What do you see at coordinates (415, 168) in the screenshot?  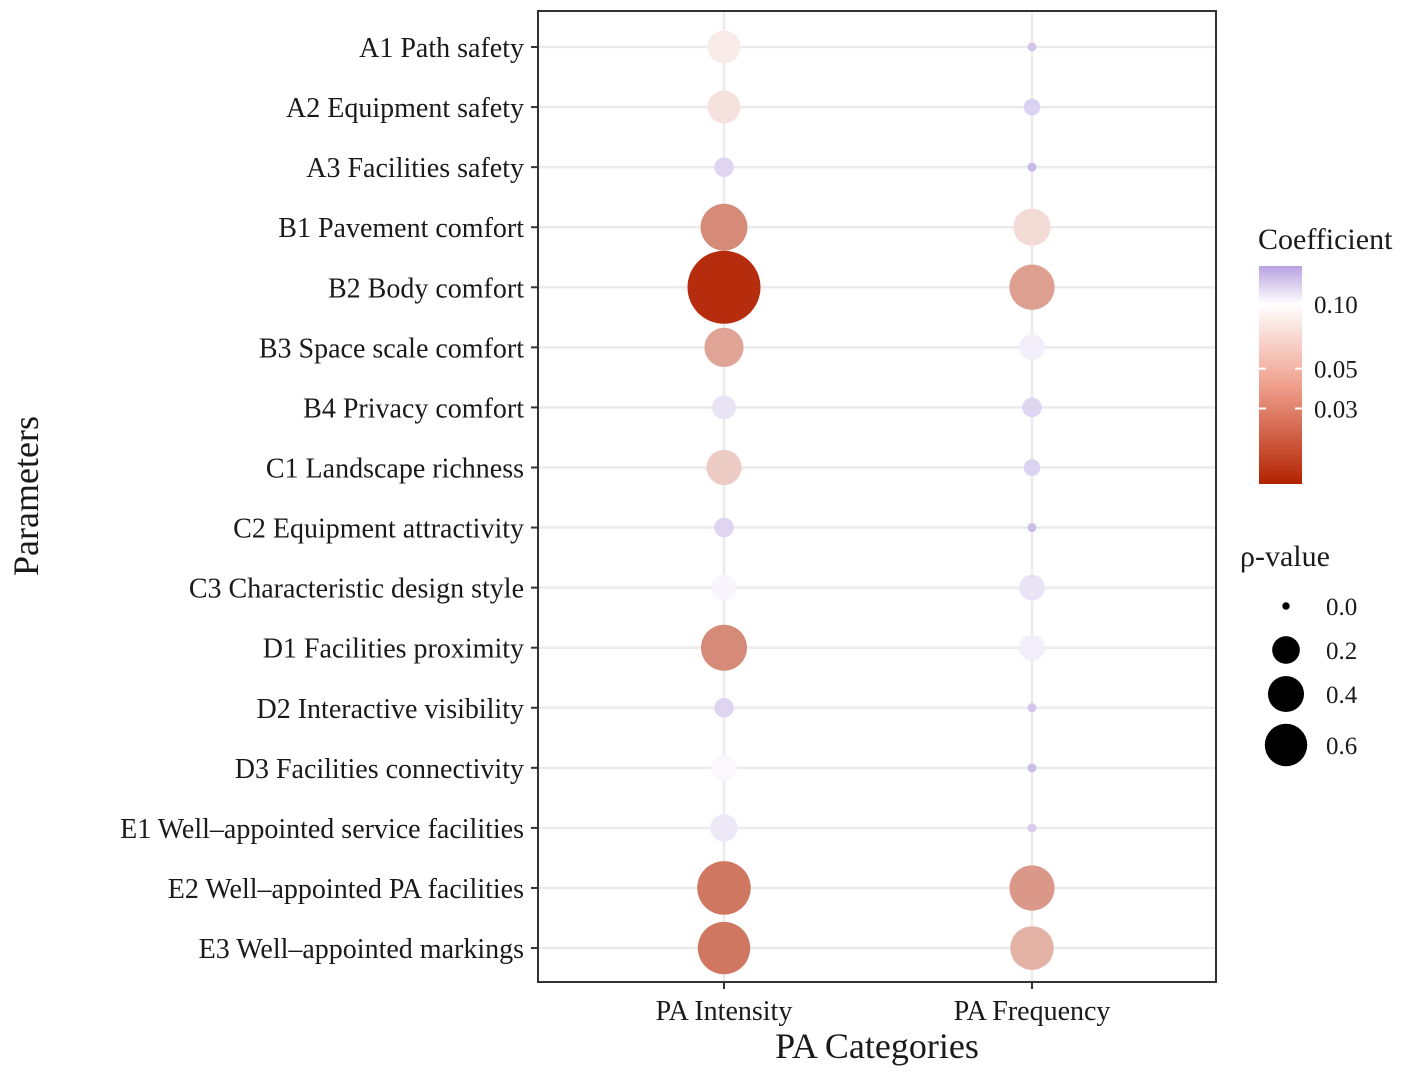 I see `y-tick-label: A3 Facilities safety` at bounding box center [415, 168].